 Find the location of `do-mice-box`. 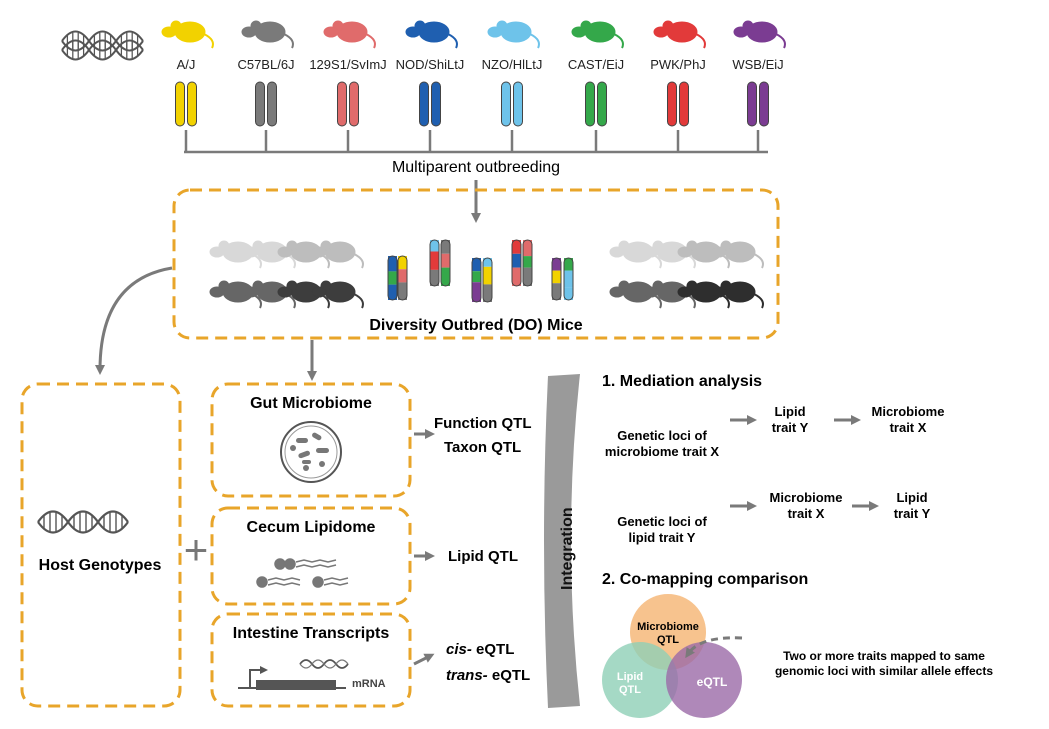

do-mice-box is located at coordinates (476, 264).